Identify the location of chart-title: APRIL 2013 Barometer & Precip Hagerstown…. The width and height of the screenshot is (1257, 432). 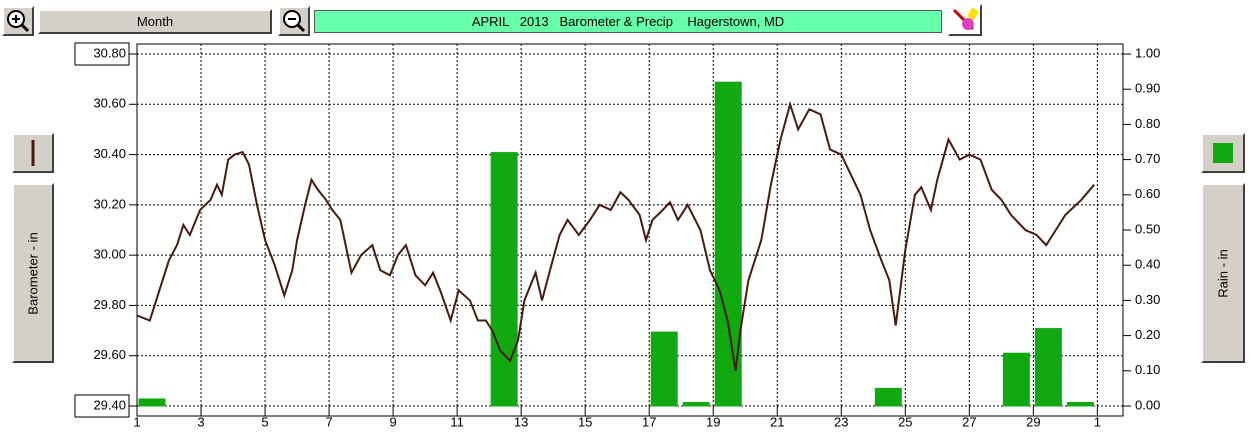
(628, 21).